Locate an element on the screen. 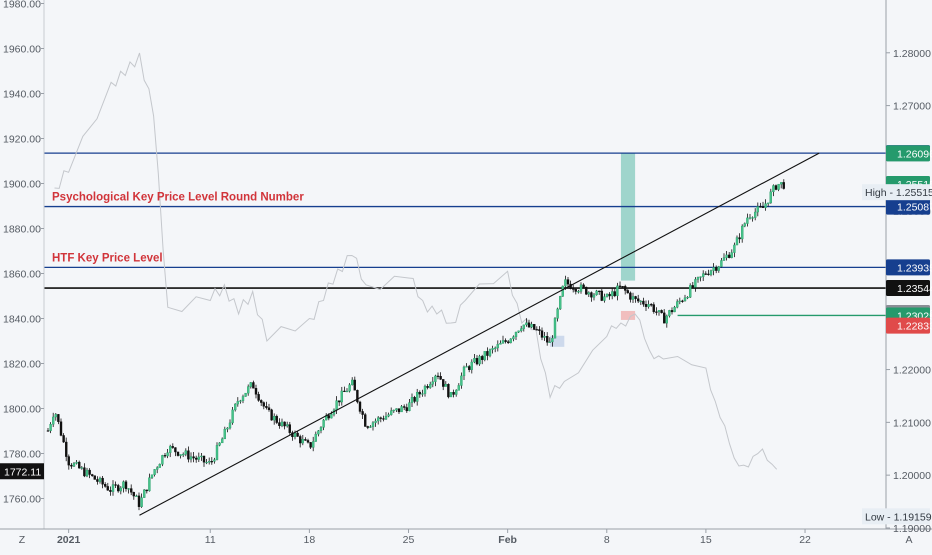 The height and width of the screenshot is (555, 932). price-label-text: 1.25087 is located at coordinates (914, 208).